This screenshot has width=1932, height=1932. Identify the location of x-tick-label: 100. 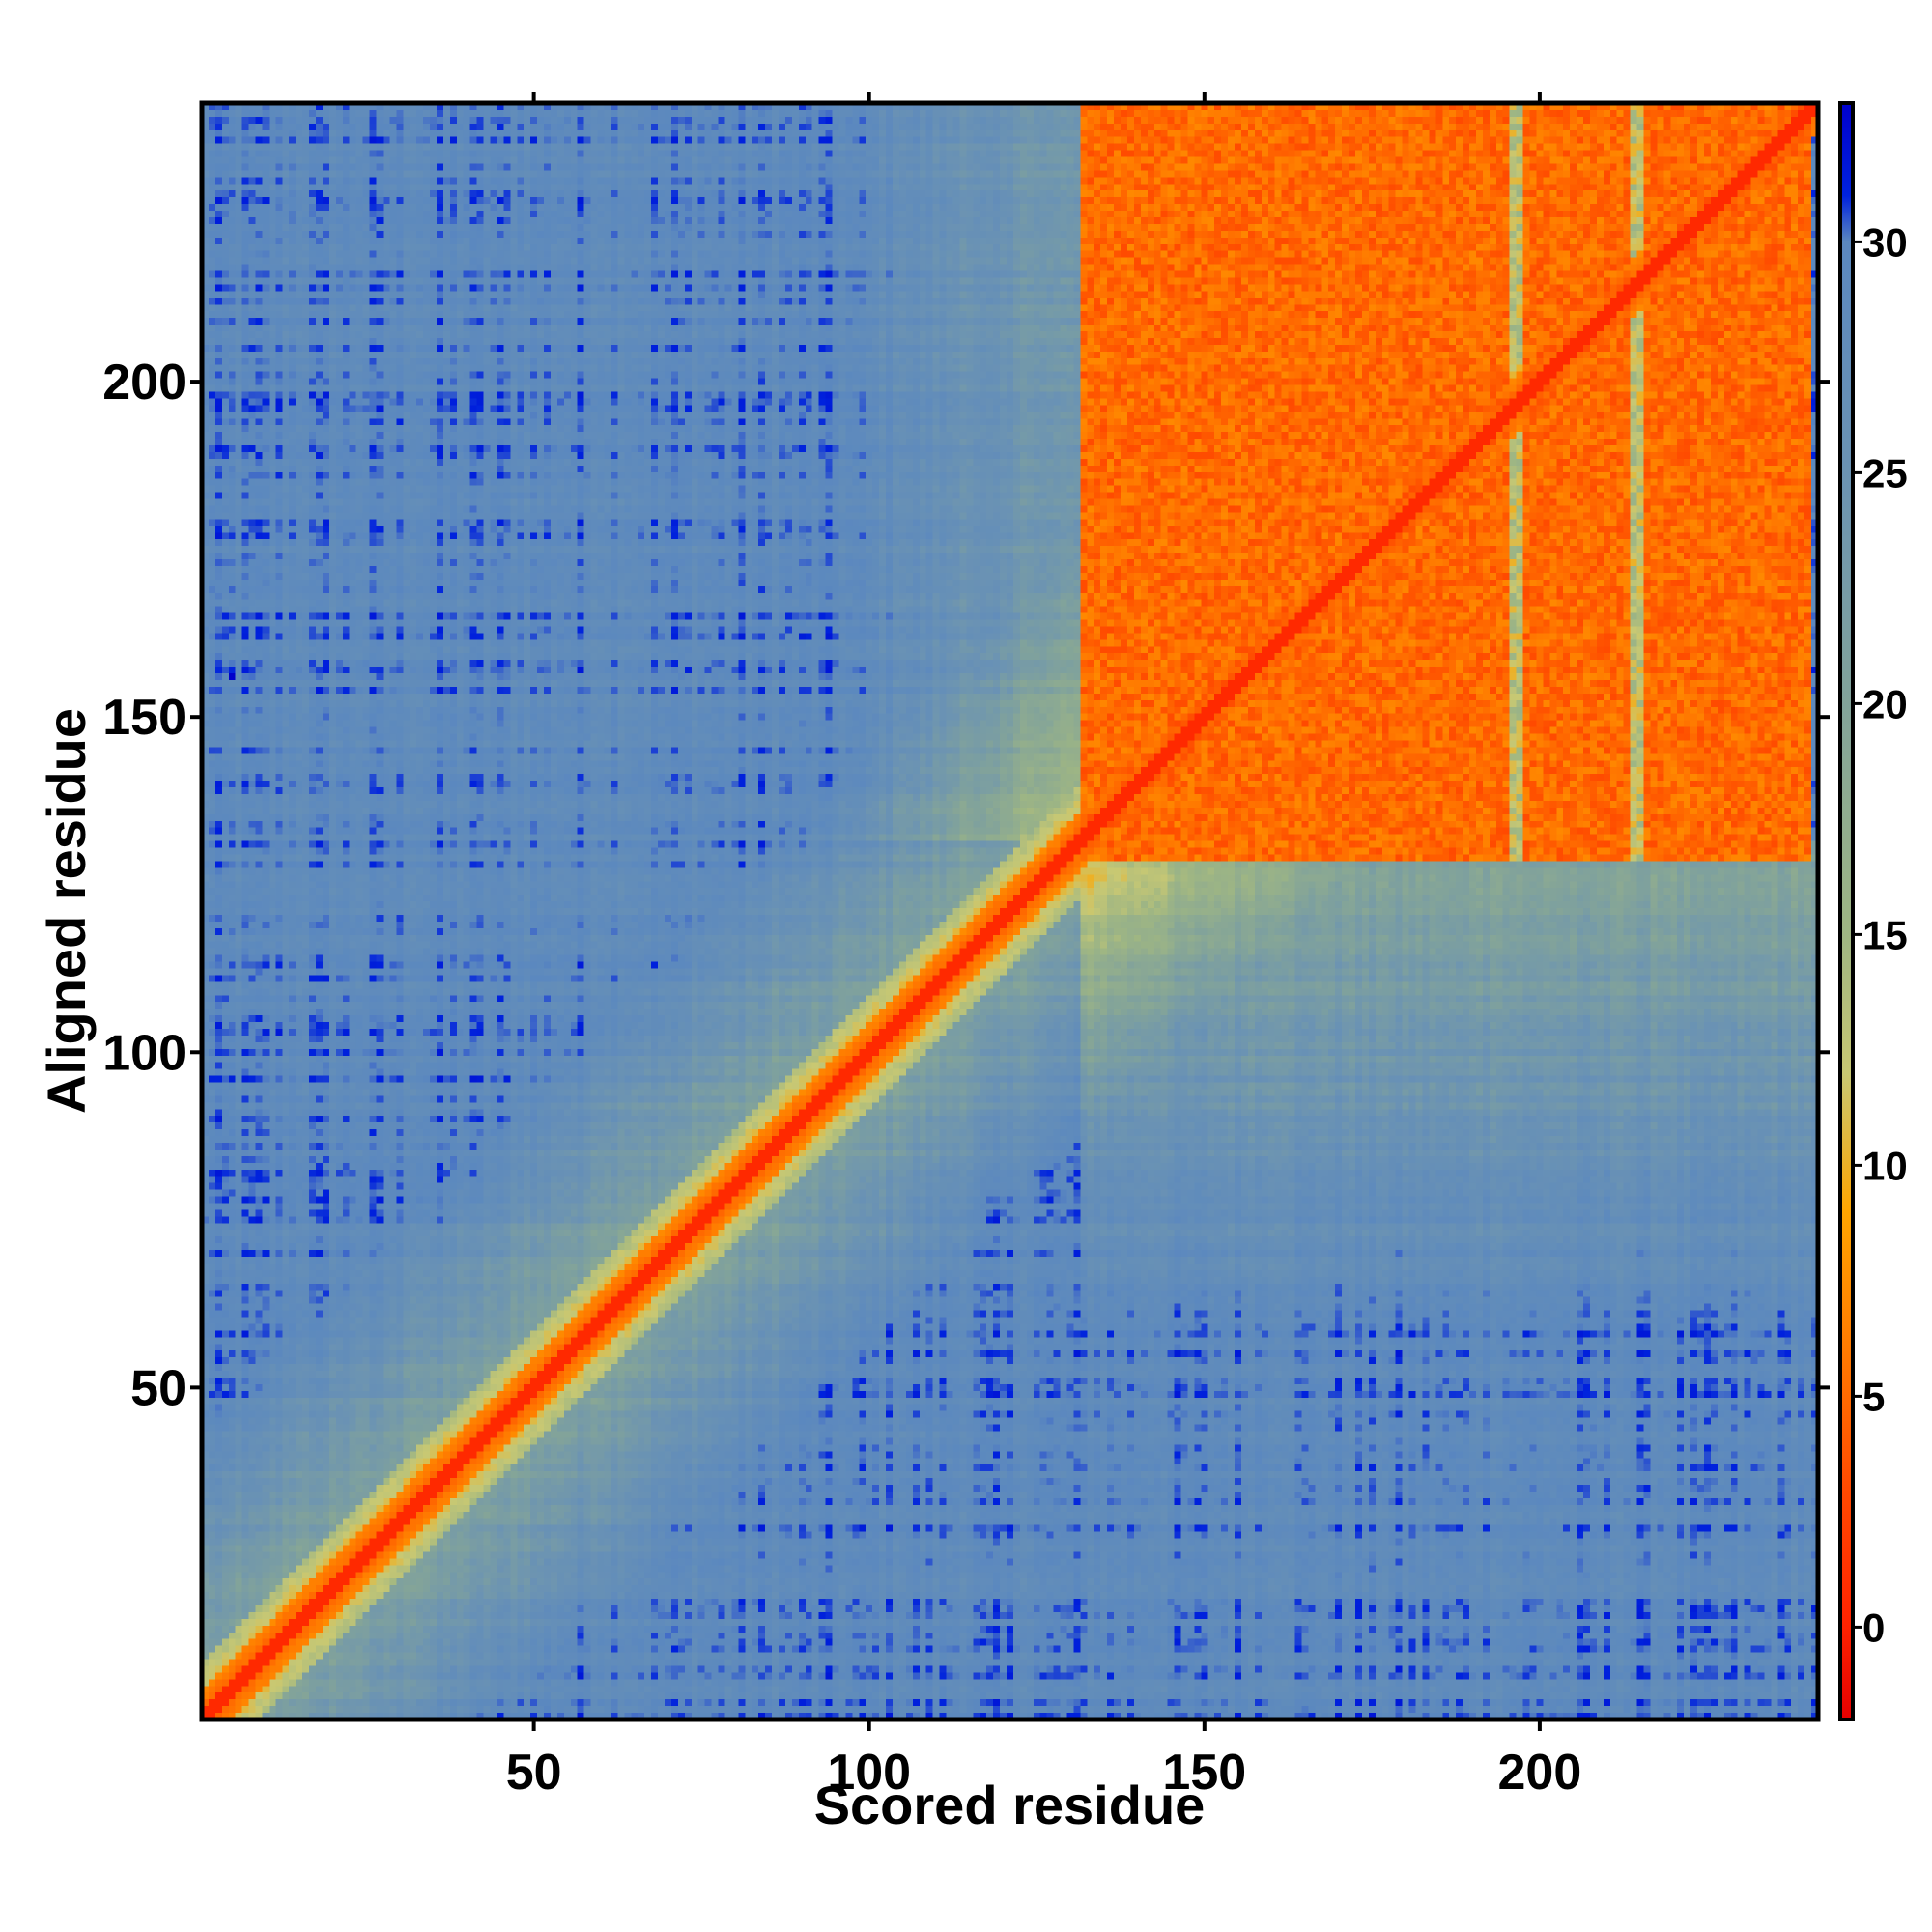
(869, 1773).